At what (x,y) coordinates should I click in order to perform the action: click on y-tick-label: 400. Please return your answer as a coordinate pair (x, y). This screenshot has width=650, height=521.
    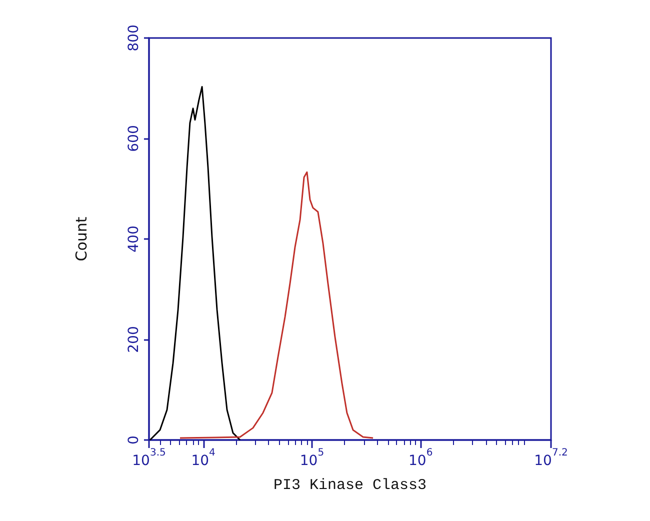
    Looking at the image, I should click on (134, 239).